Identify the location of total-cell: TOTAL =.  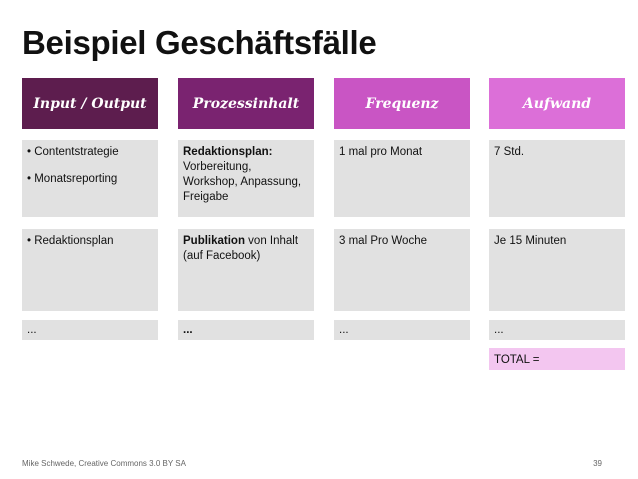
(557, 359).